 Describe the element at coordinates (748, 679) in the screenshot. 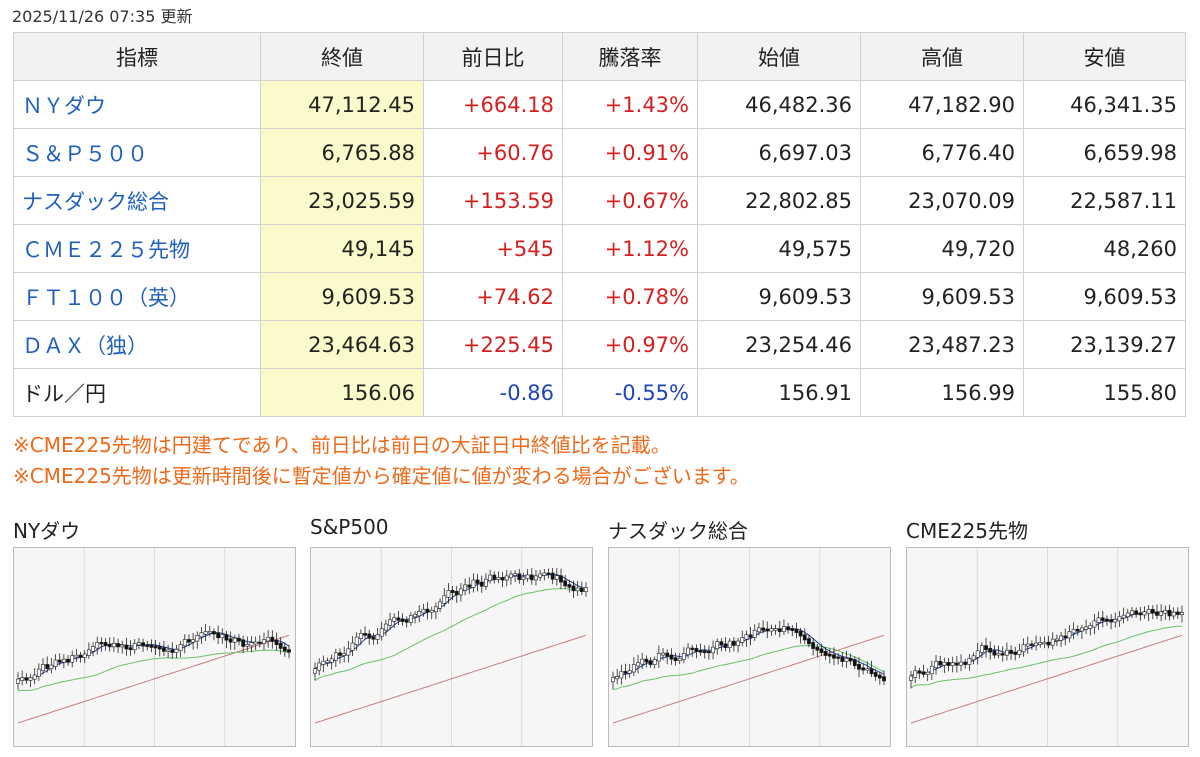

I see `ma-long-line` at that location.